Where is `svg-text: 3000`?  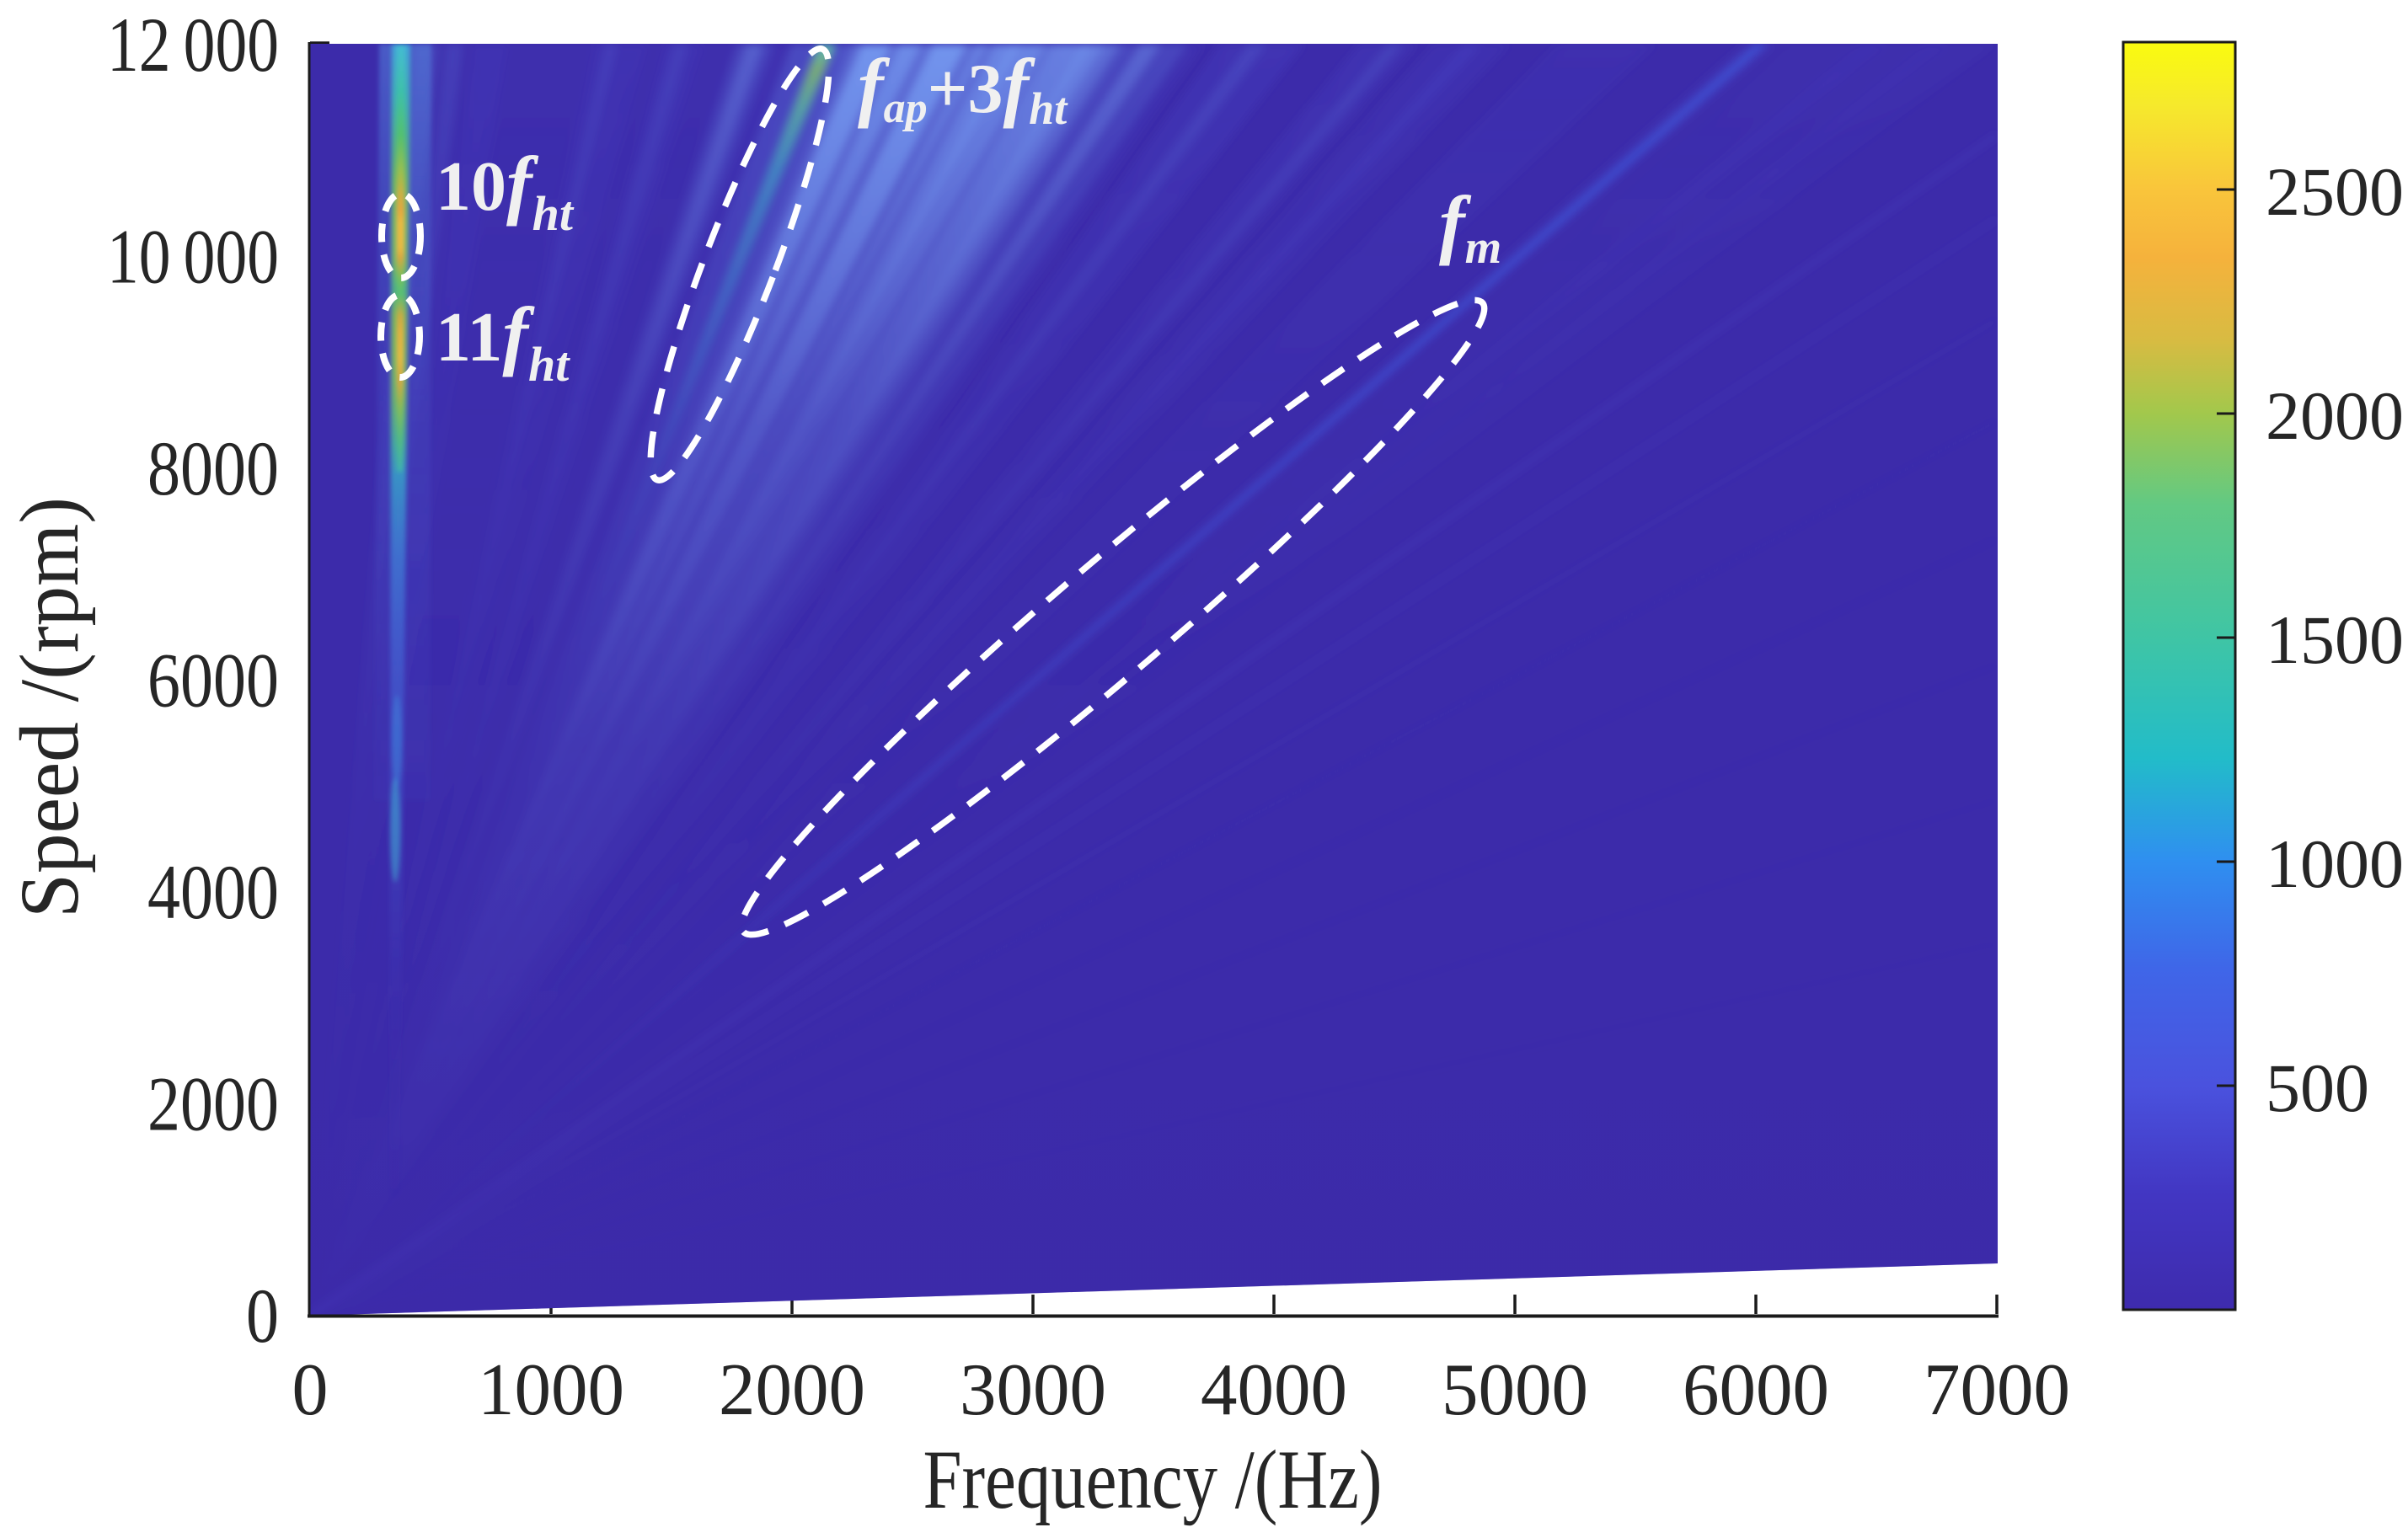 svg-text: 3000 is located at coordinates (1033, 1390).